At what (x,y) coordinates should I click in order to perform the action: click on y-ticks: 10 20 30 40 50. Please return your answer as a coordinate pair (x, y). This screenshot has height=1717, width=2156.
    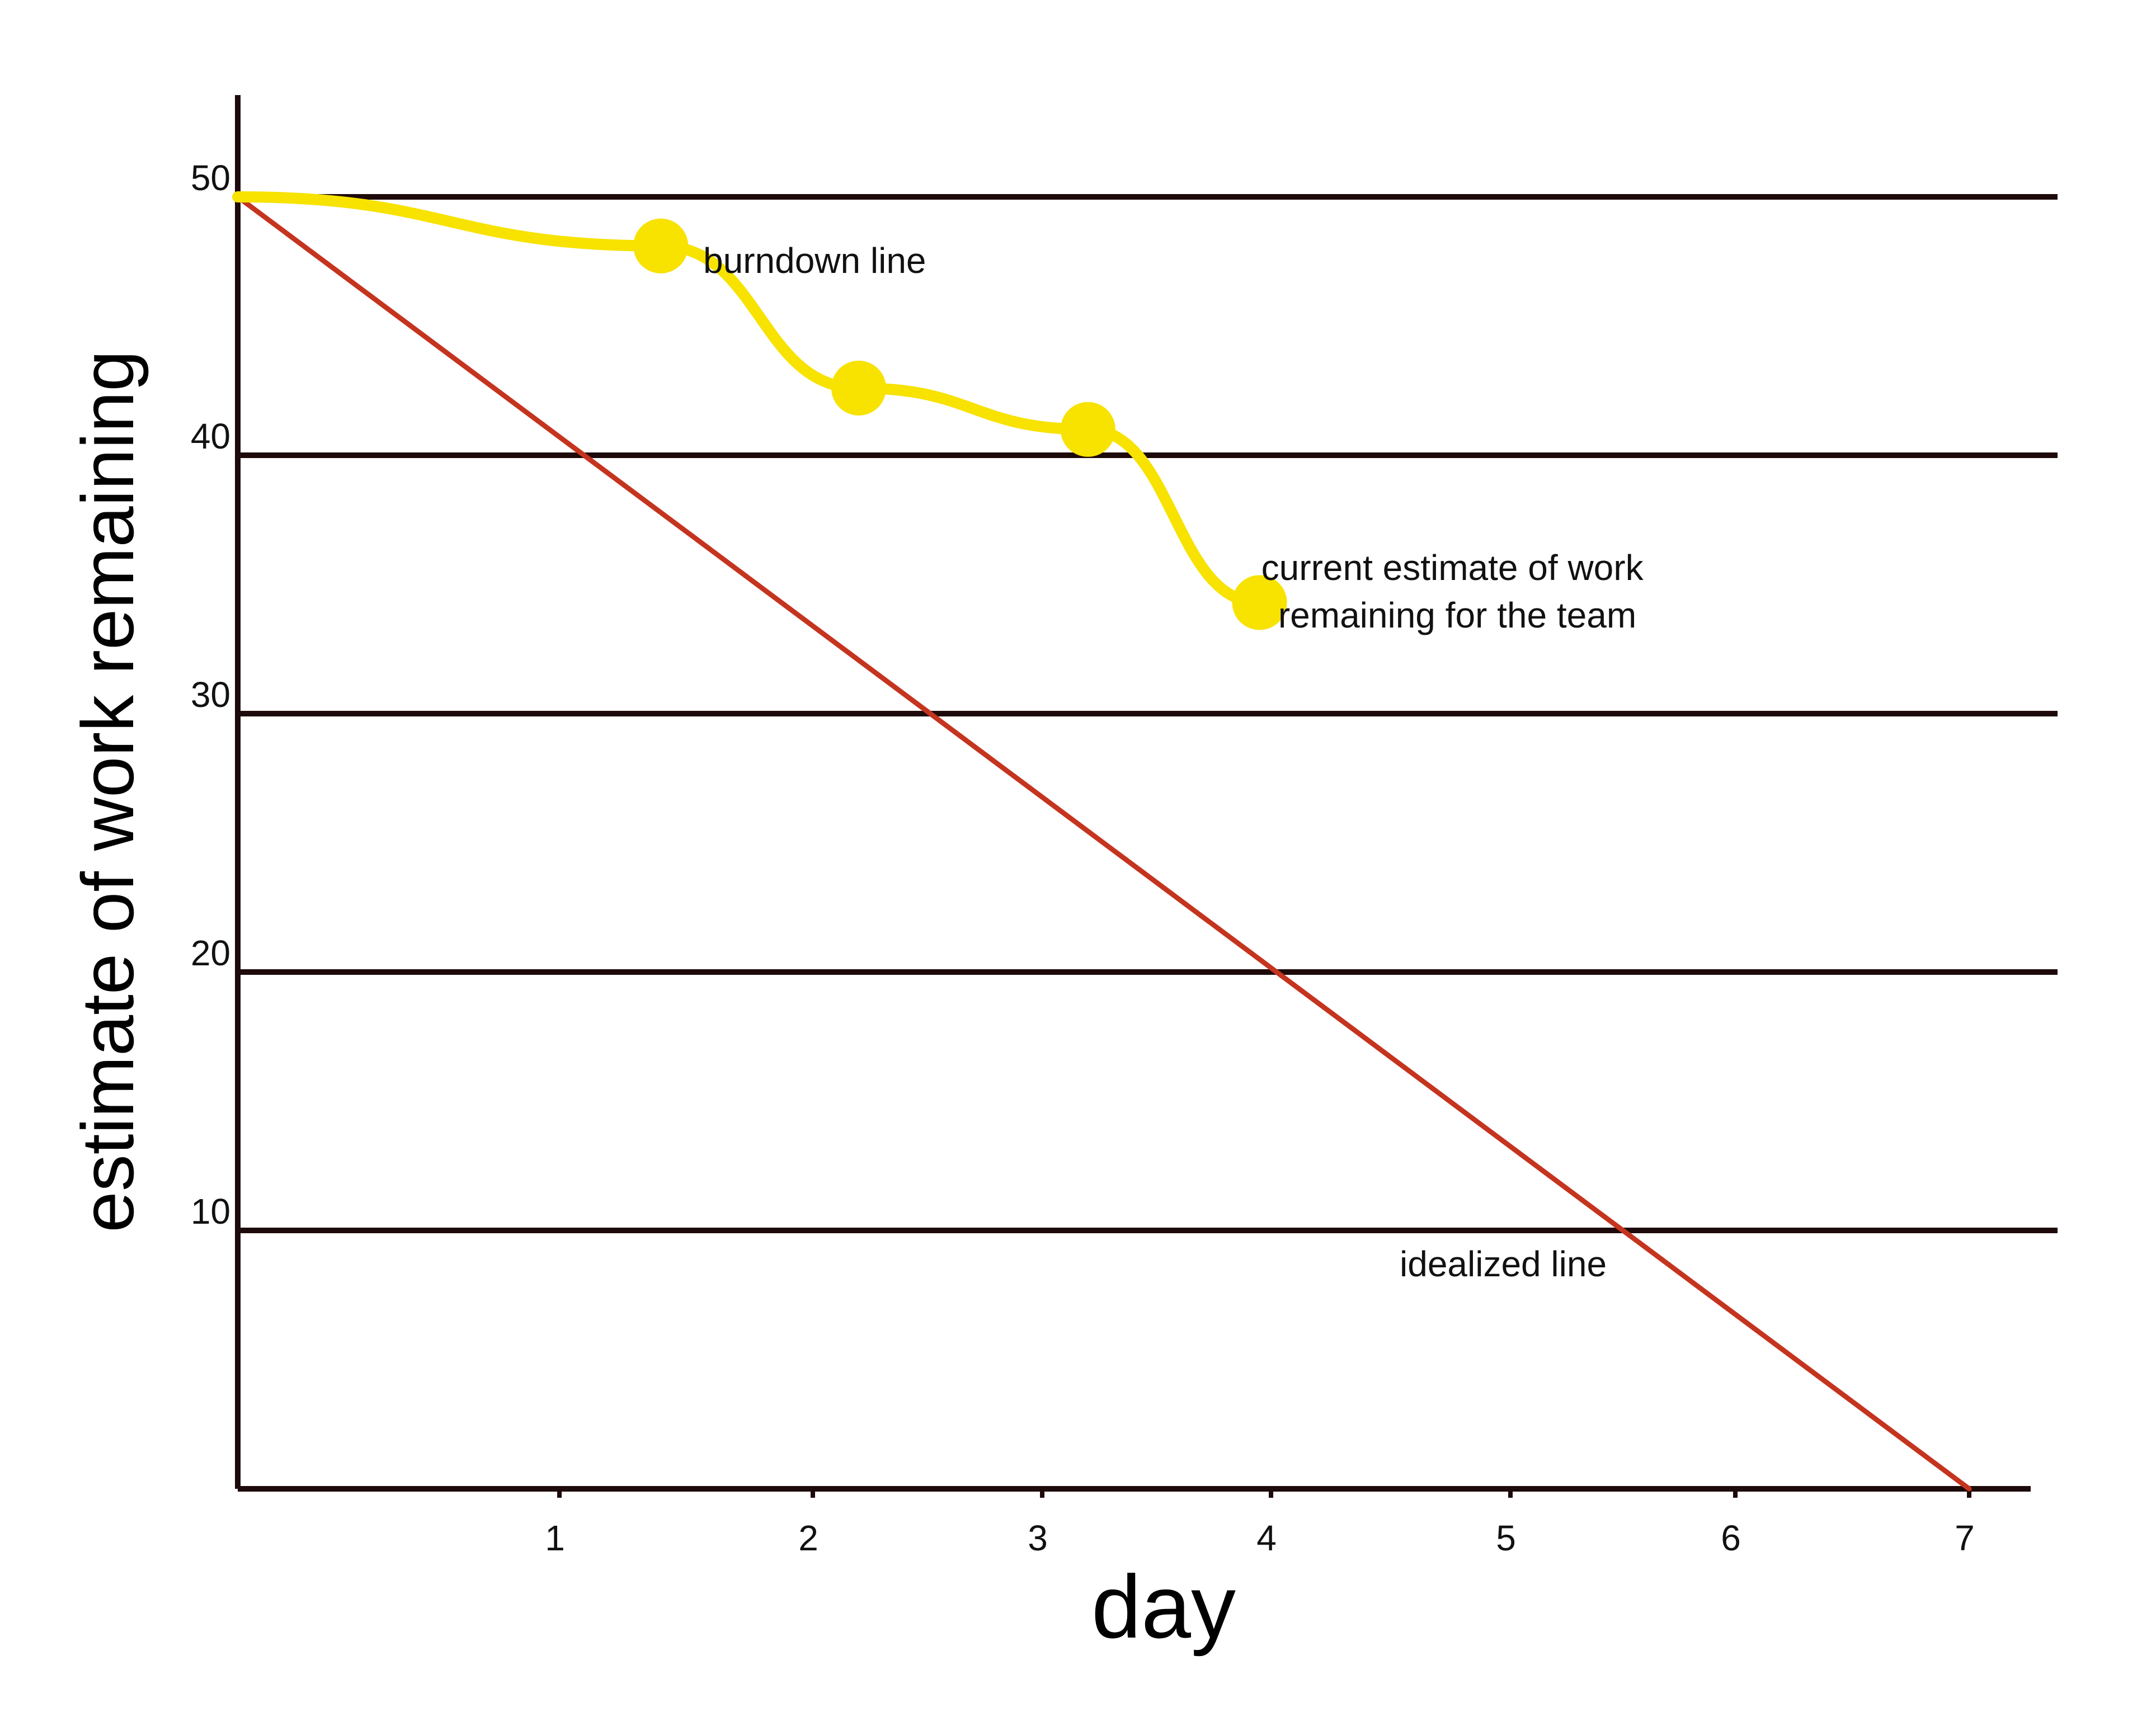
    Looking at the image, I should click on (210, 695).